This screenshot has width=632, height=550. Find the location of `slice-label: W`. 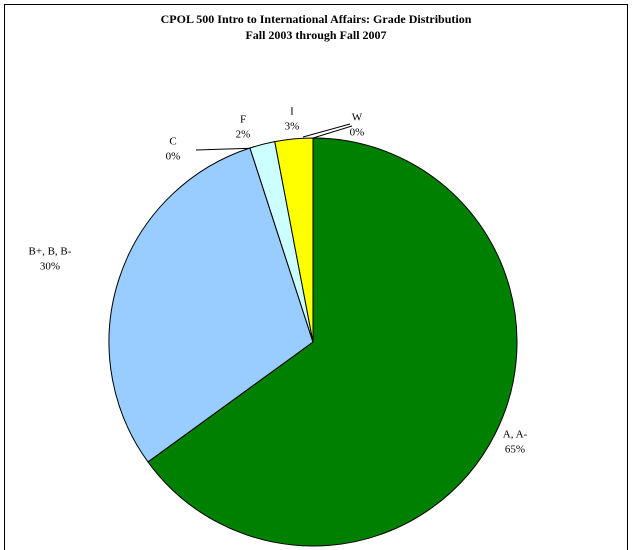

slice-label: W is located at coordinates (357, 118).